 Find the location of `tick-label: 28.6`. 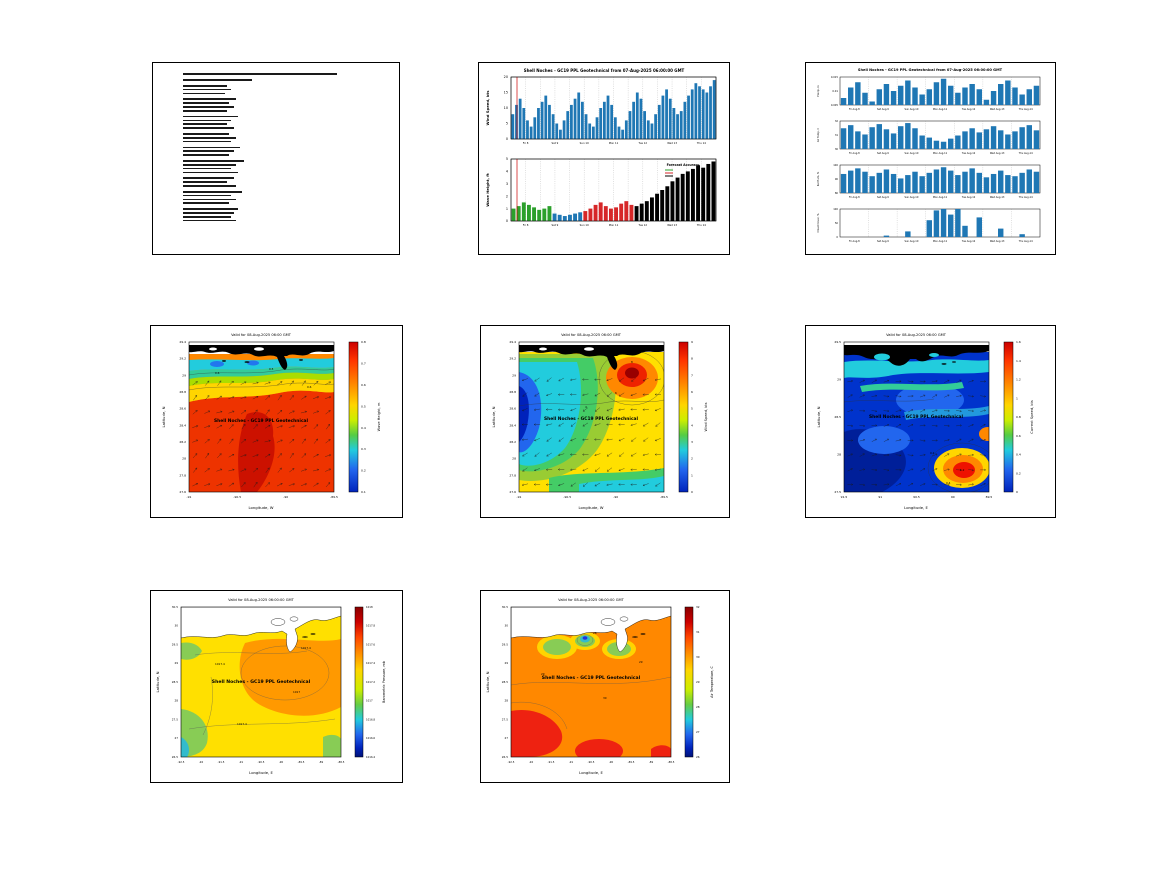

tick-label: 28.6 is located at coordinates (182, 409).